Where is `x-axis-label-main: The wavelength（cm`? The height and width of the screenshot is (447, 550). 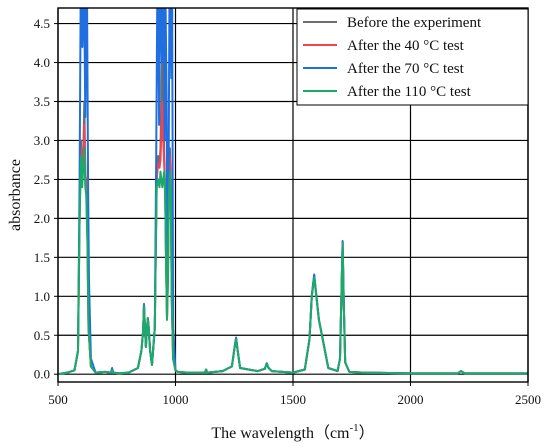 x-axis-label-main: The wavelength（cm is located at coordinates (280, 433).